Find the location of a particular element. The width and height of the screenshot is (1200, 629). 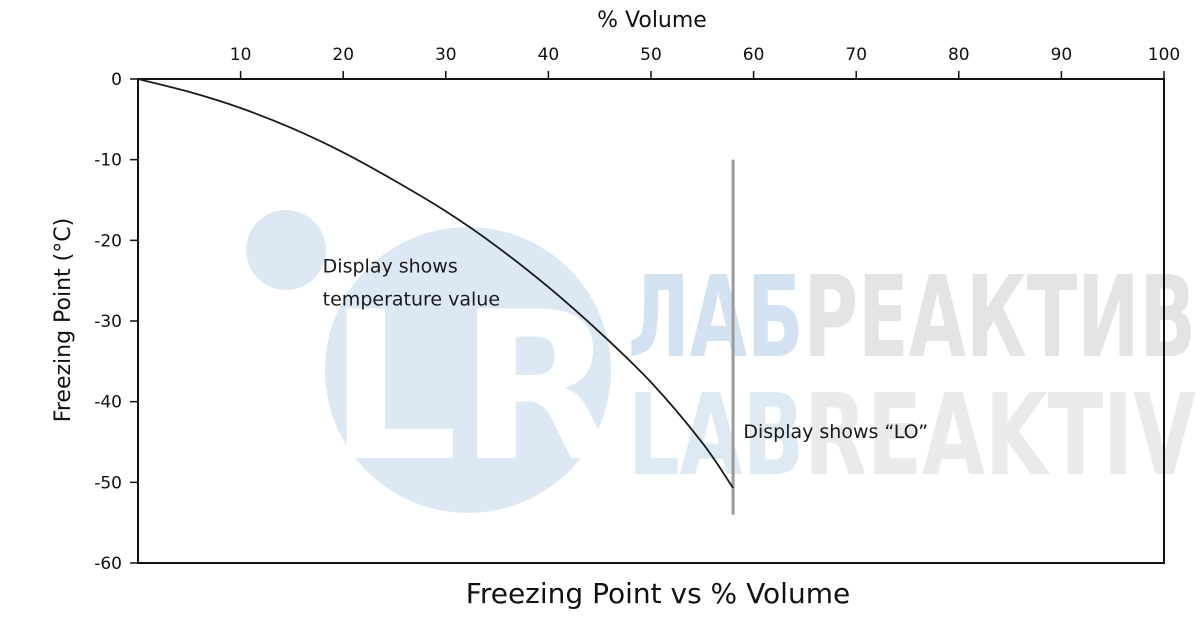

chart-title: Freezing Point vs % Volume is located at coordinates (658, 593).